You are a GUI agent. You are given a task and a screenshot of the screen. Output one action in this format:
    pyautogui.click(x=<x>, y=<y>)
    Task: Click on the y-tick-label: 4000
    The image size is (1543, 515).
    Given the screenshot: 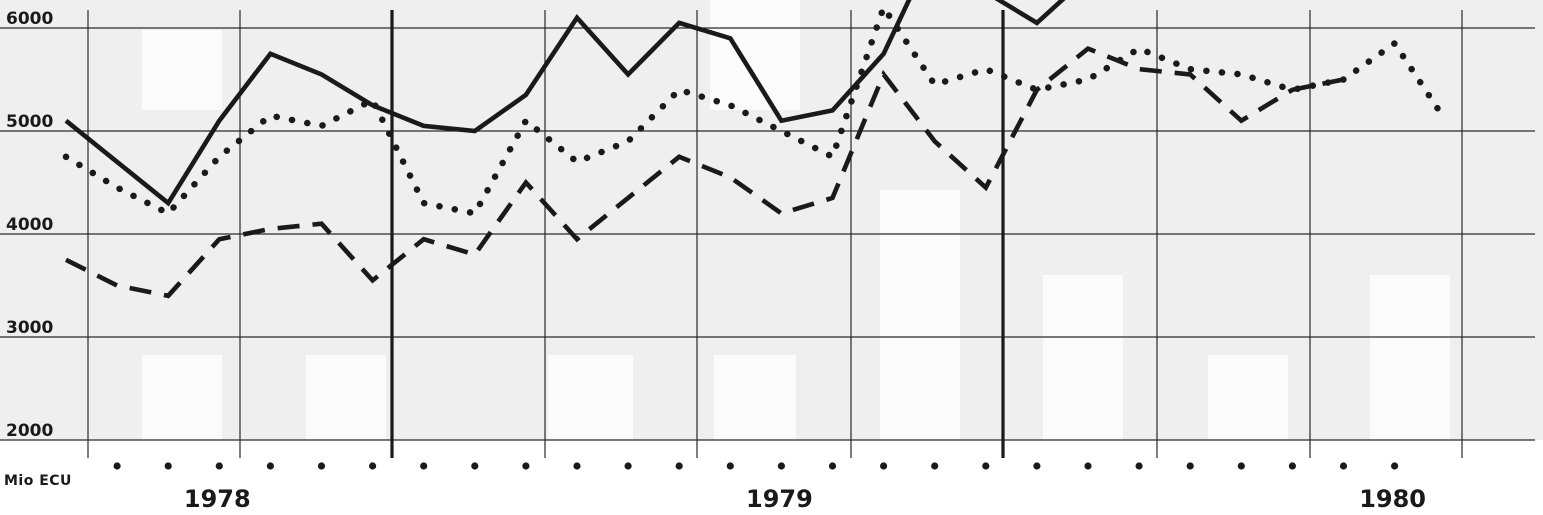 What is the action you would take?
    pyautogui.click(x=29, y=225)
    